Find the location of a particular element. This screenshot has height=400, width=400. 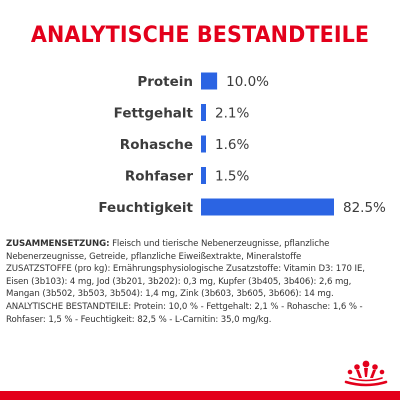

category-label: Rohfaser is located at coordinates (159, 177).